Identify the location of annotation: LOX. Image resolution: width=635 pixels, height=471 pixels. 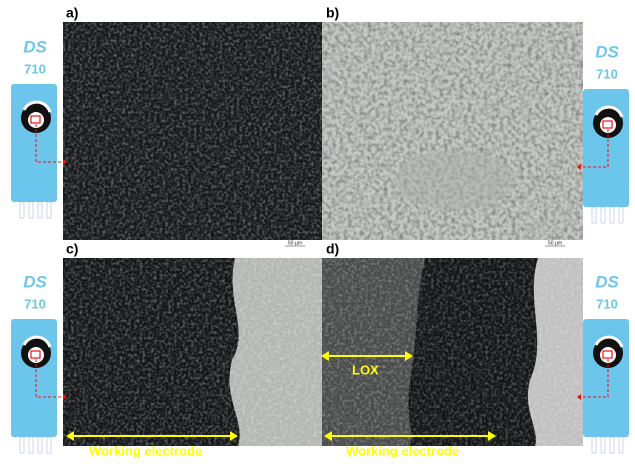
(365, 369).